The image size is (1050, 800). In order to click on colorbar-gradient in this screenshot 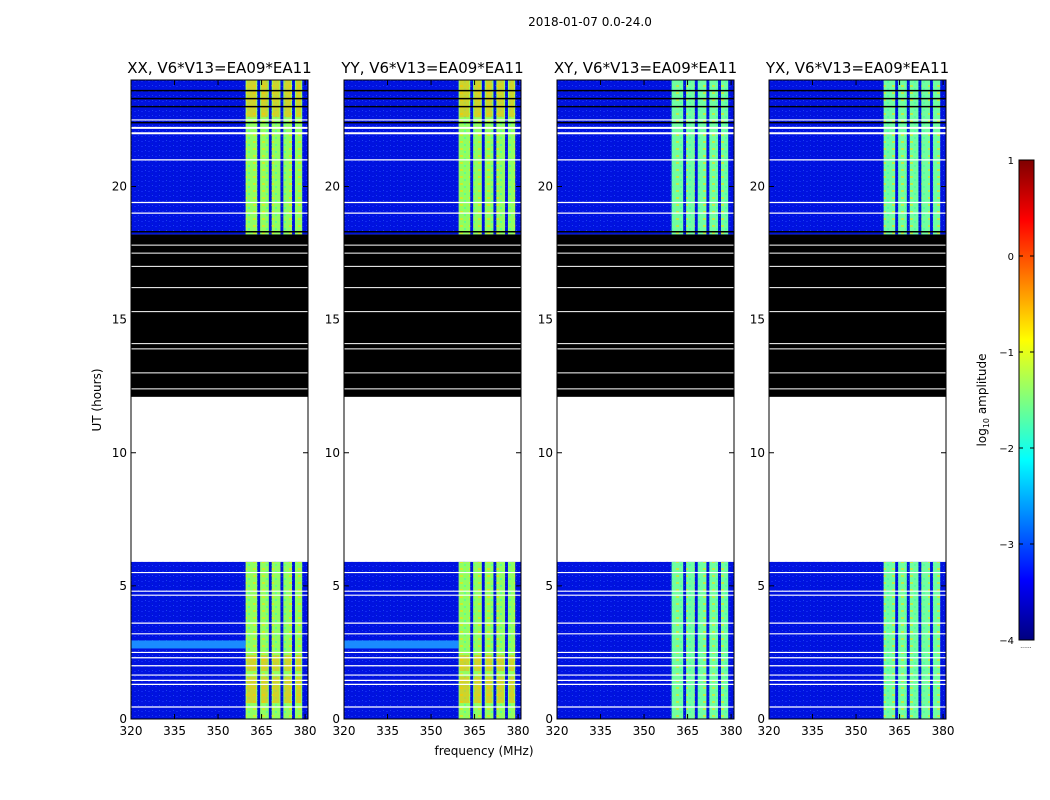, I will do `click(1026, 400)`.